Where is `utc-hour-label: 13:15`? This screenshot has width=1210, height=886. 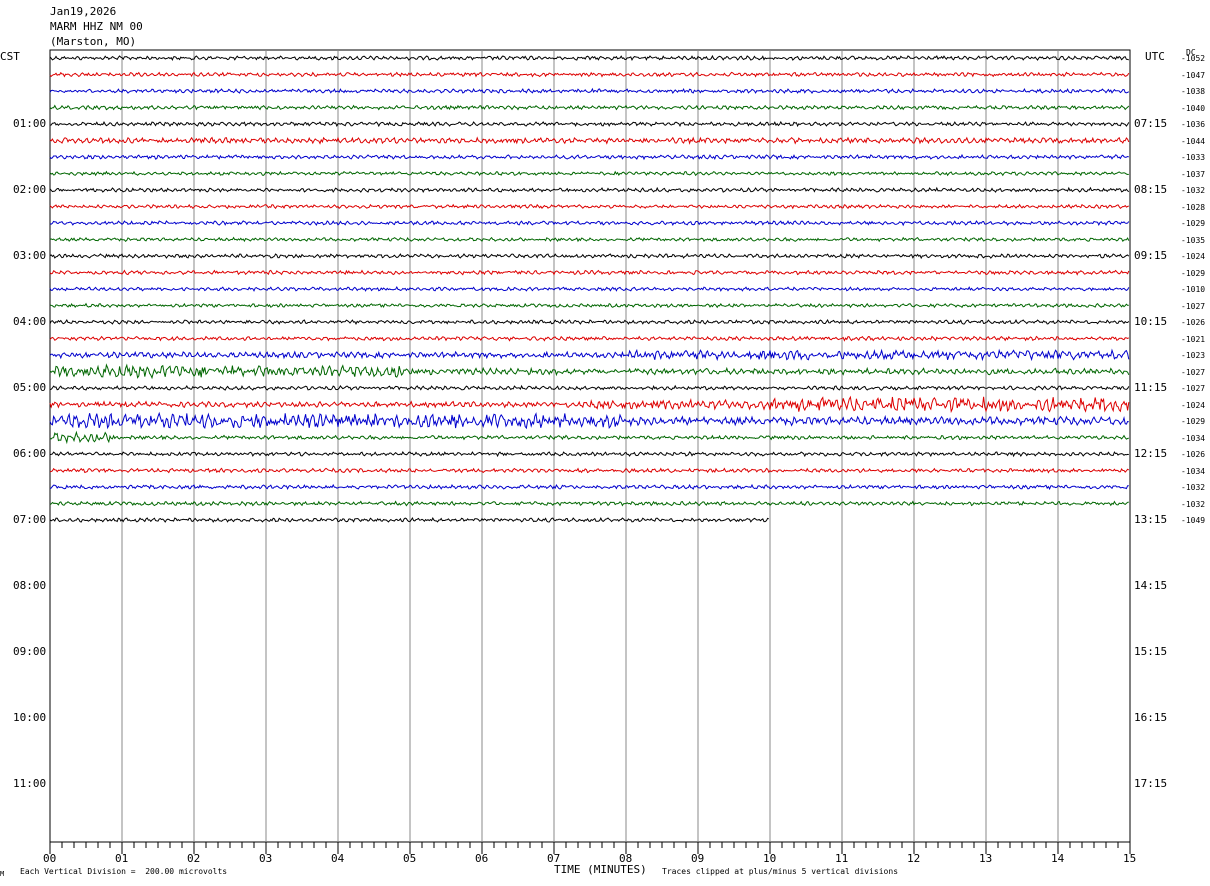 utc-hour-label: 13:15 is located at coordinates (1151, 519).